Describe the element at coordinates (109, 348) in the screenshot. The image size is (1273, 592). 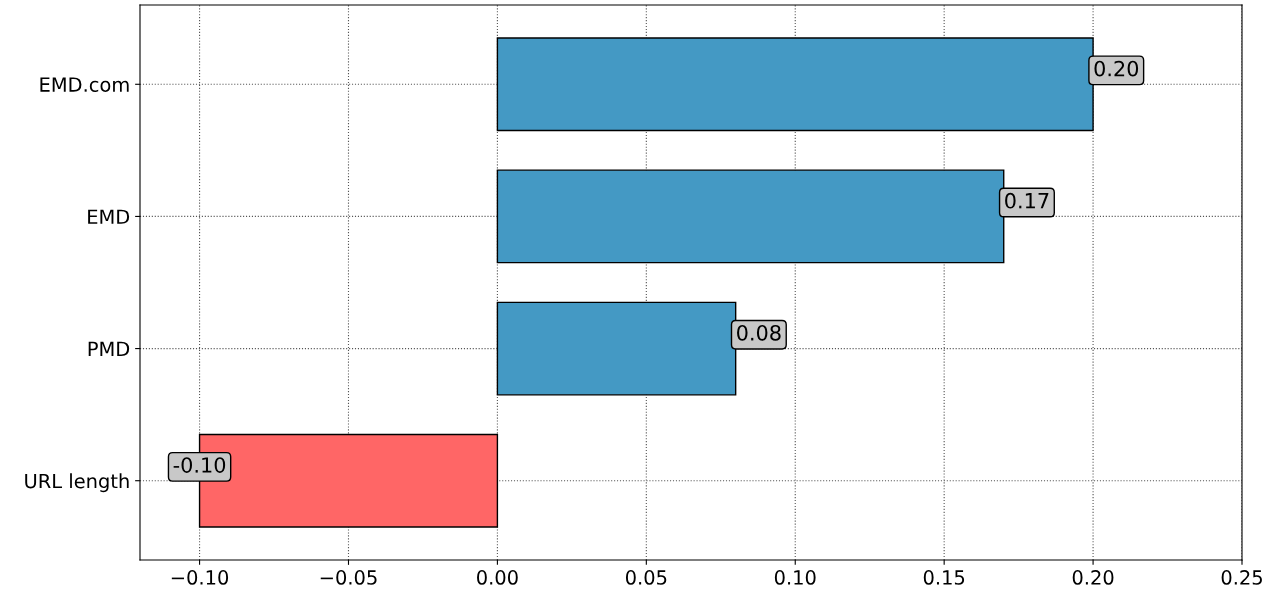
I see `y-tick-label: PMD` at that location.